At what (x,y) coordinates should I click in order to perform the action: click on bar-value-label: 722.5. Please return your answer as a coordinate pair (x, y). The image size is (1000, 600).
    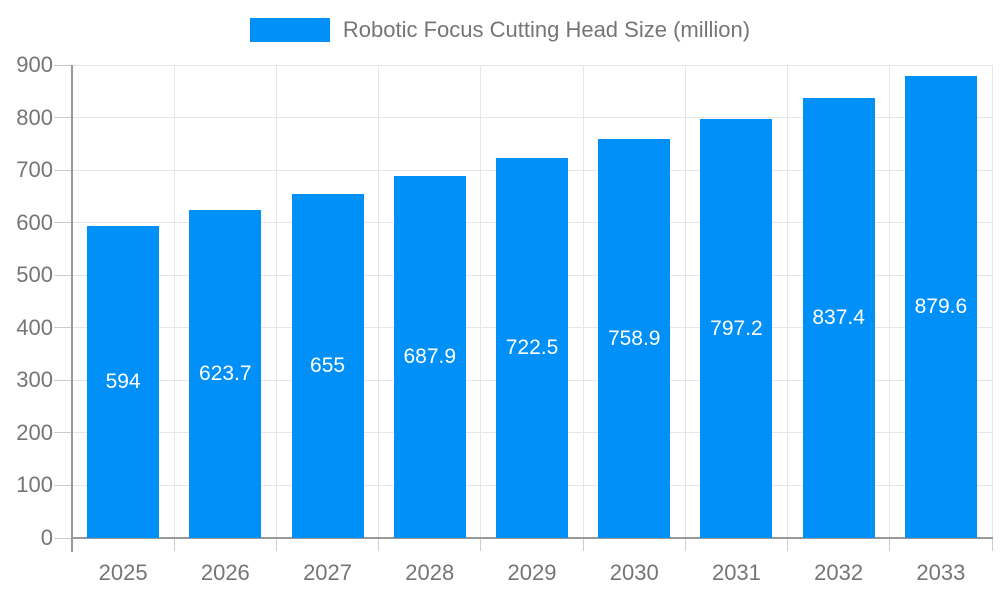
    Looking at the image, I should click on (532, 348).